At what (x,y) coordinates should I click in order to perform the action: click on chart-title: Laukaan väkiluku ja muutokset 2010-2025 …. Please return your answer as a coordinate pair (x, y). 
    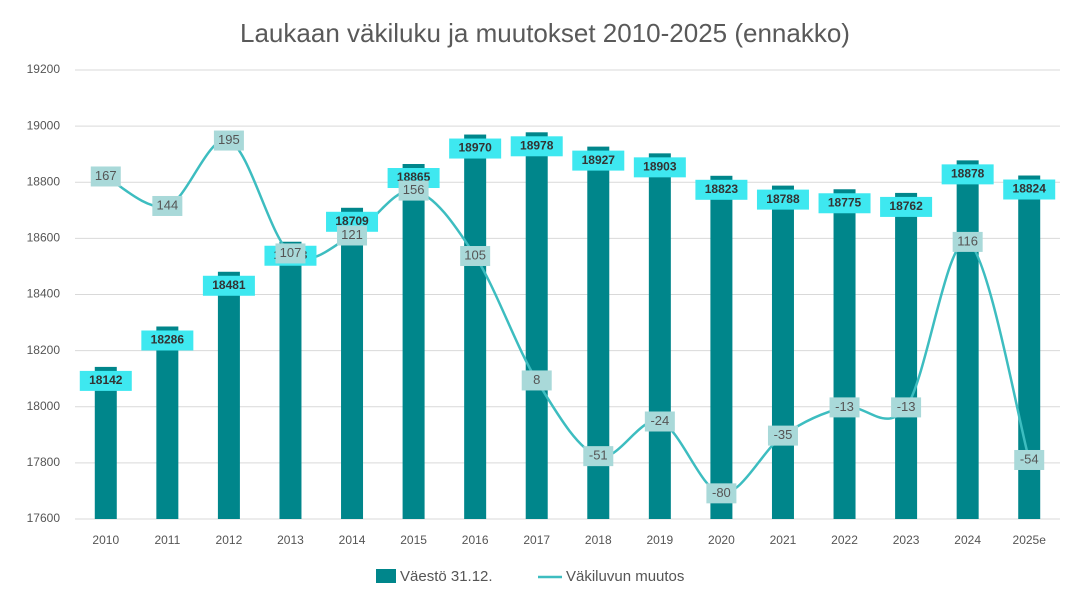
    Looking at the image, I should click on (545, 33).